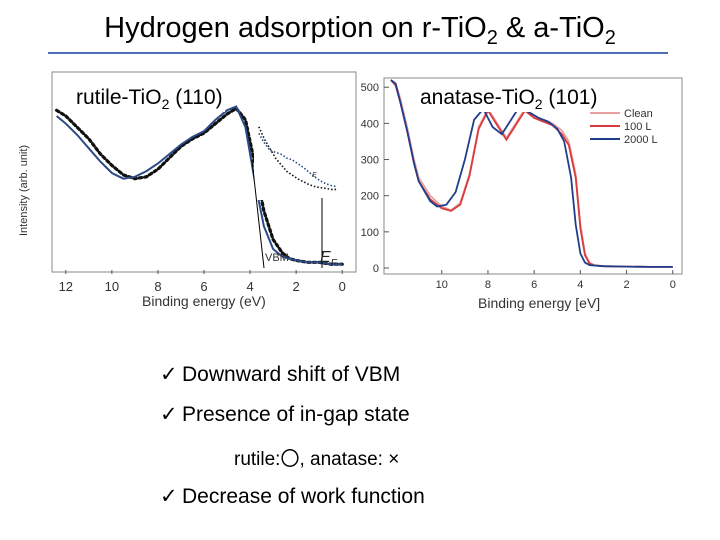 Image resolution: width=720 pixels, height=540 pixels. I want to click on anatase-x-tick-label: 0, so click(673, 285).